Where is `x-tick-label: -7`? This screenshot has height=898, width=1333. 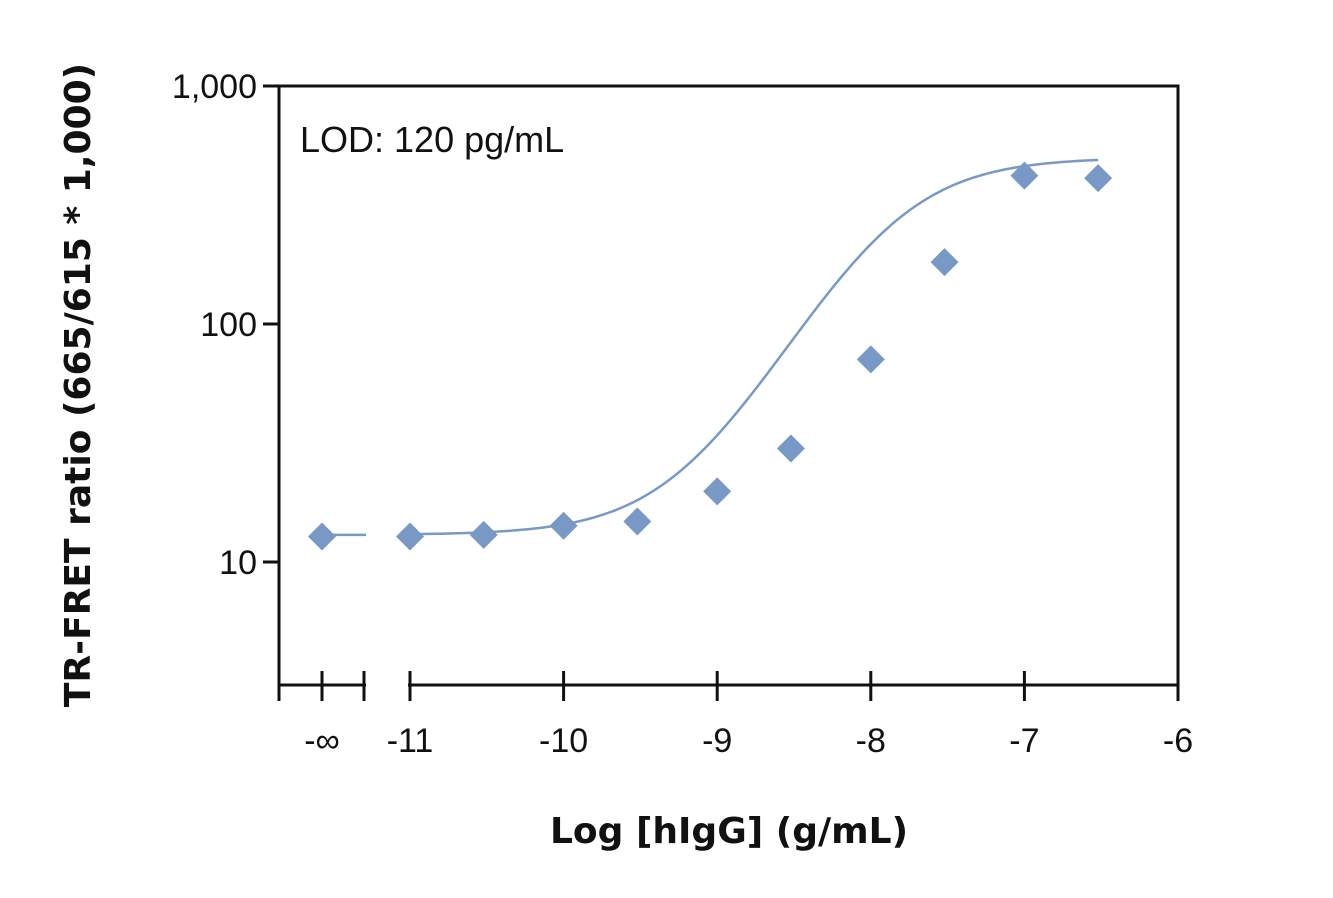 x-tick-label: -7 is located at coordinates (1024, 741).